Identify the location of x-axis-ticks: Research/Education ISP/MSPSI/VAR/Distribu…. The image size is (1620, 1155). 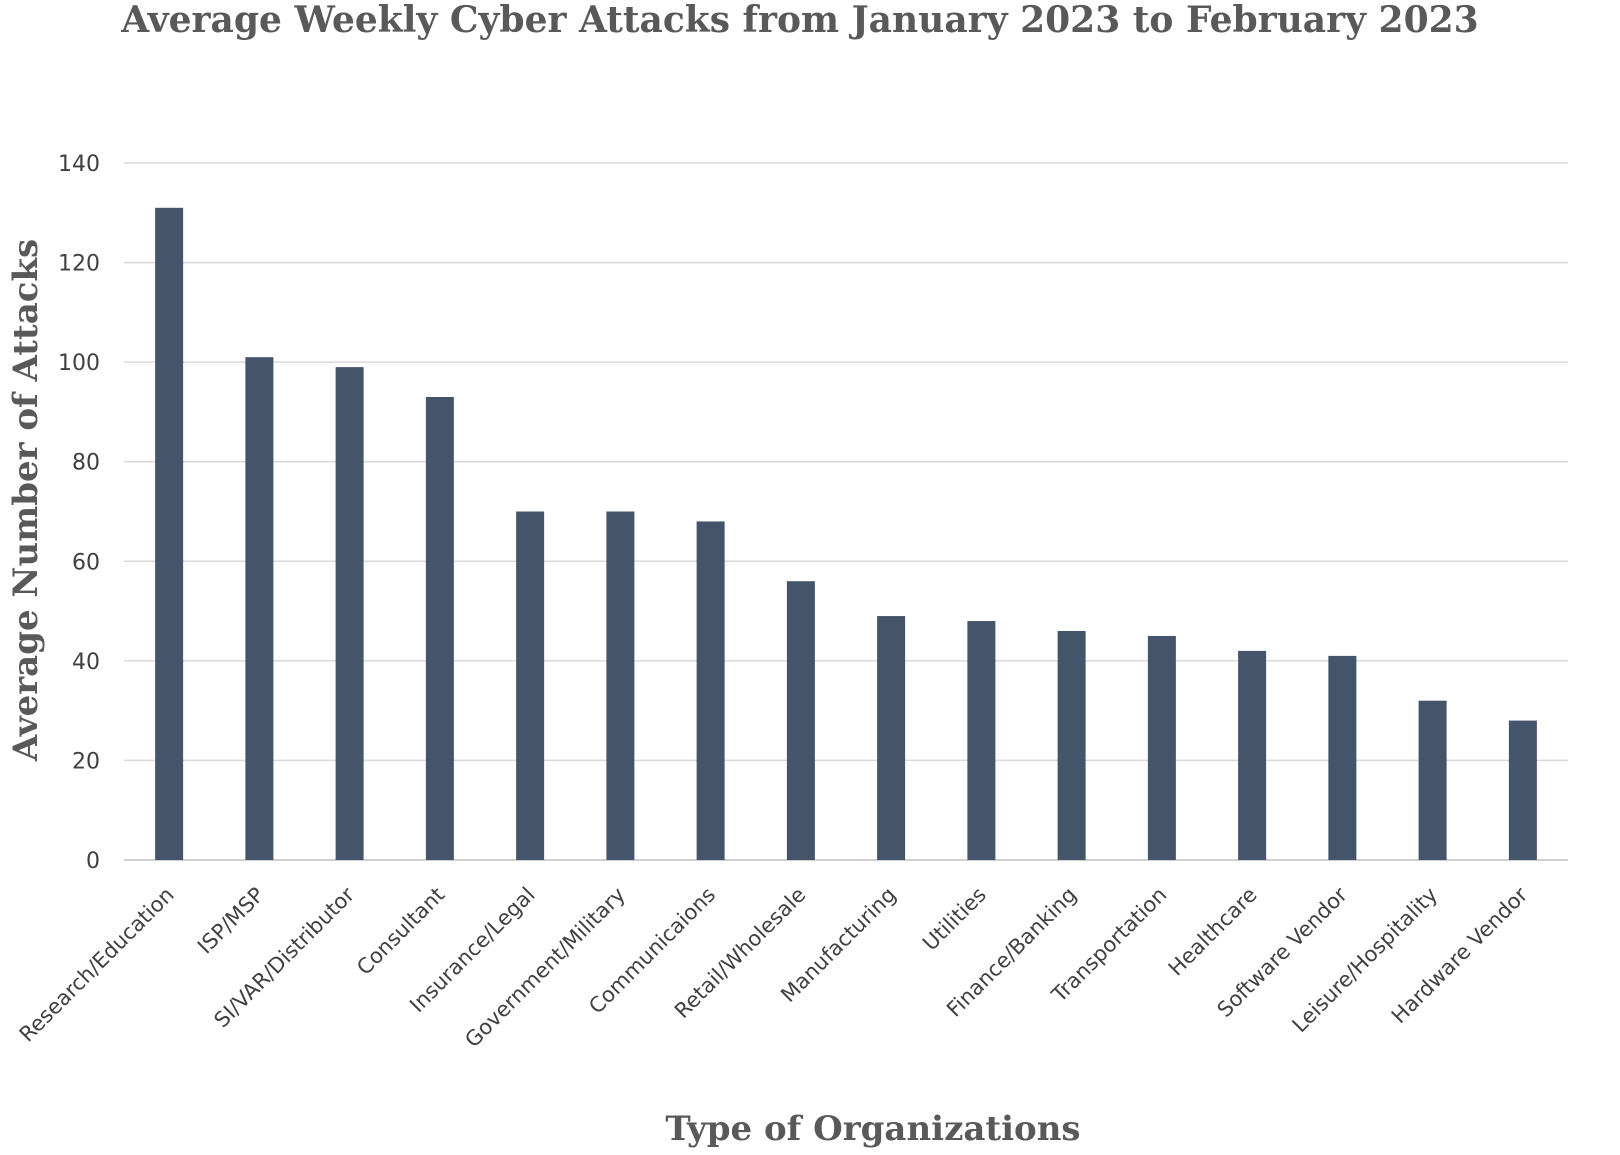
(774, 967).